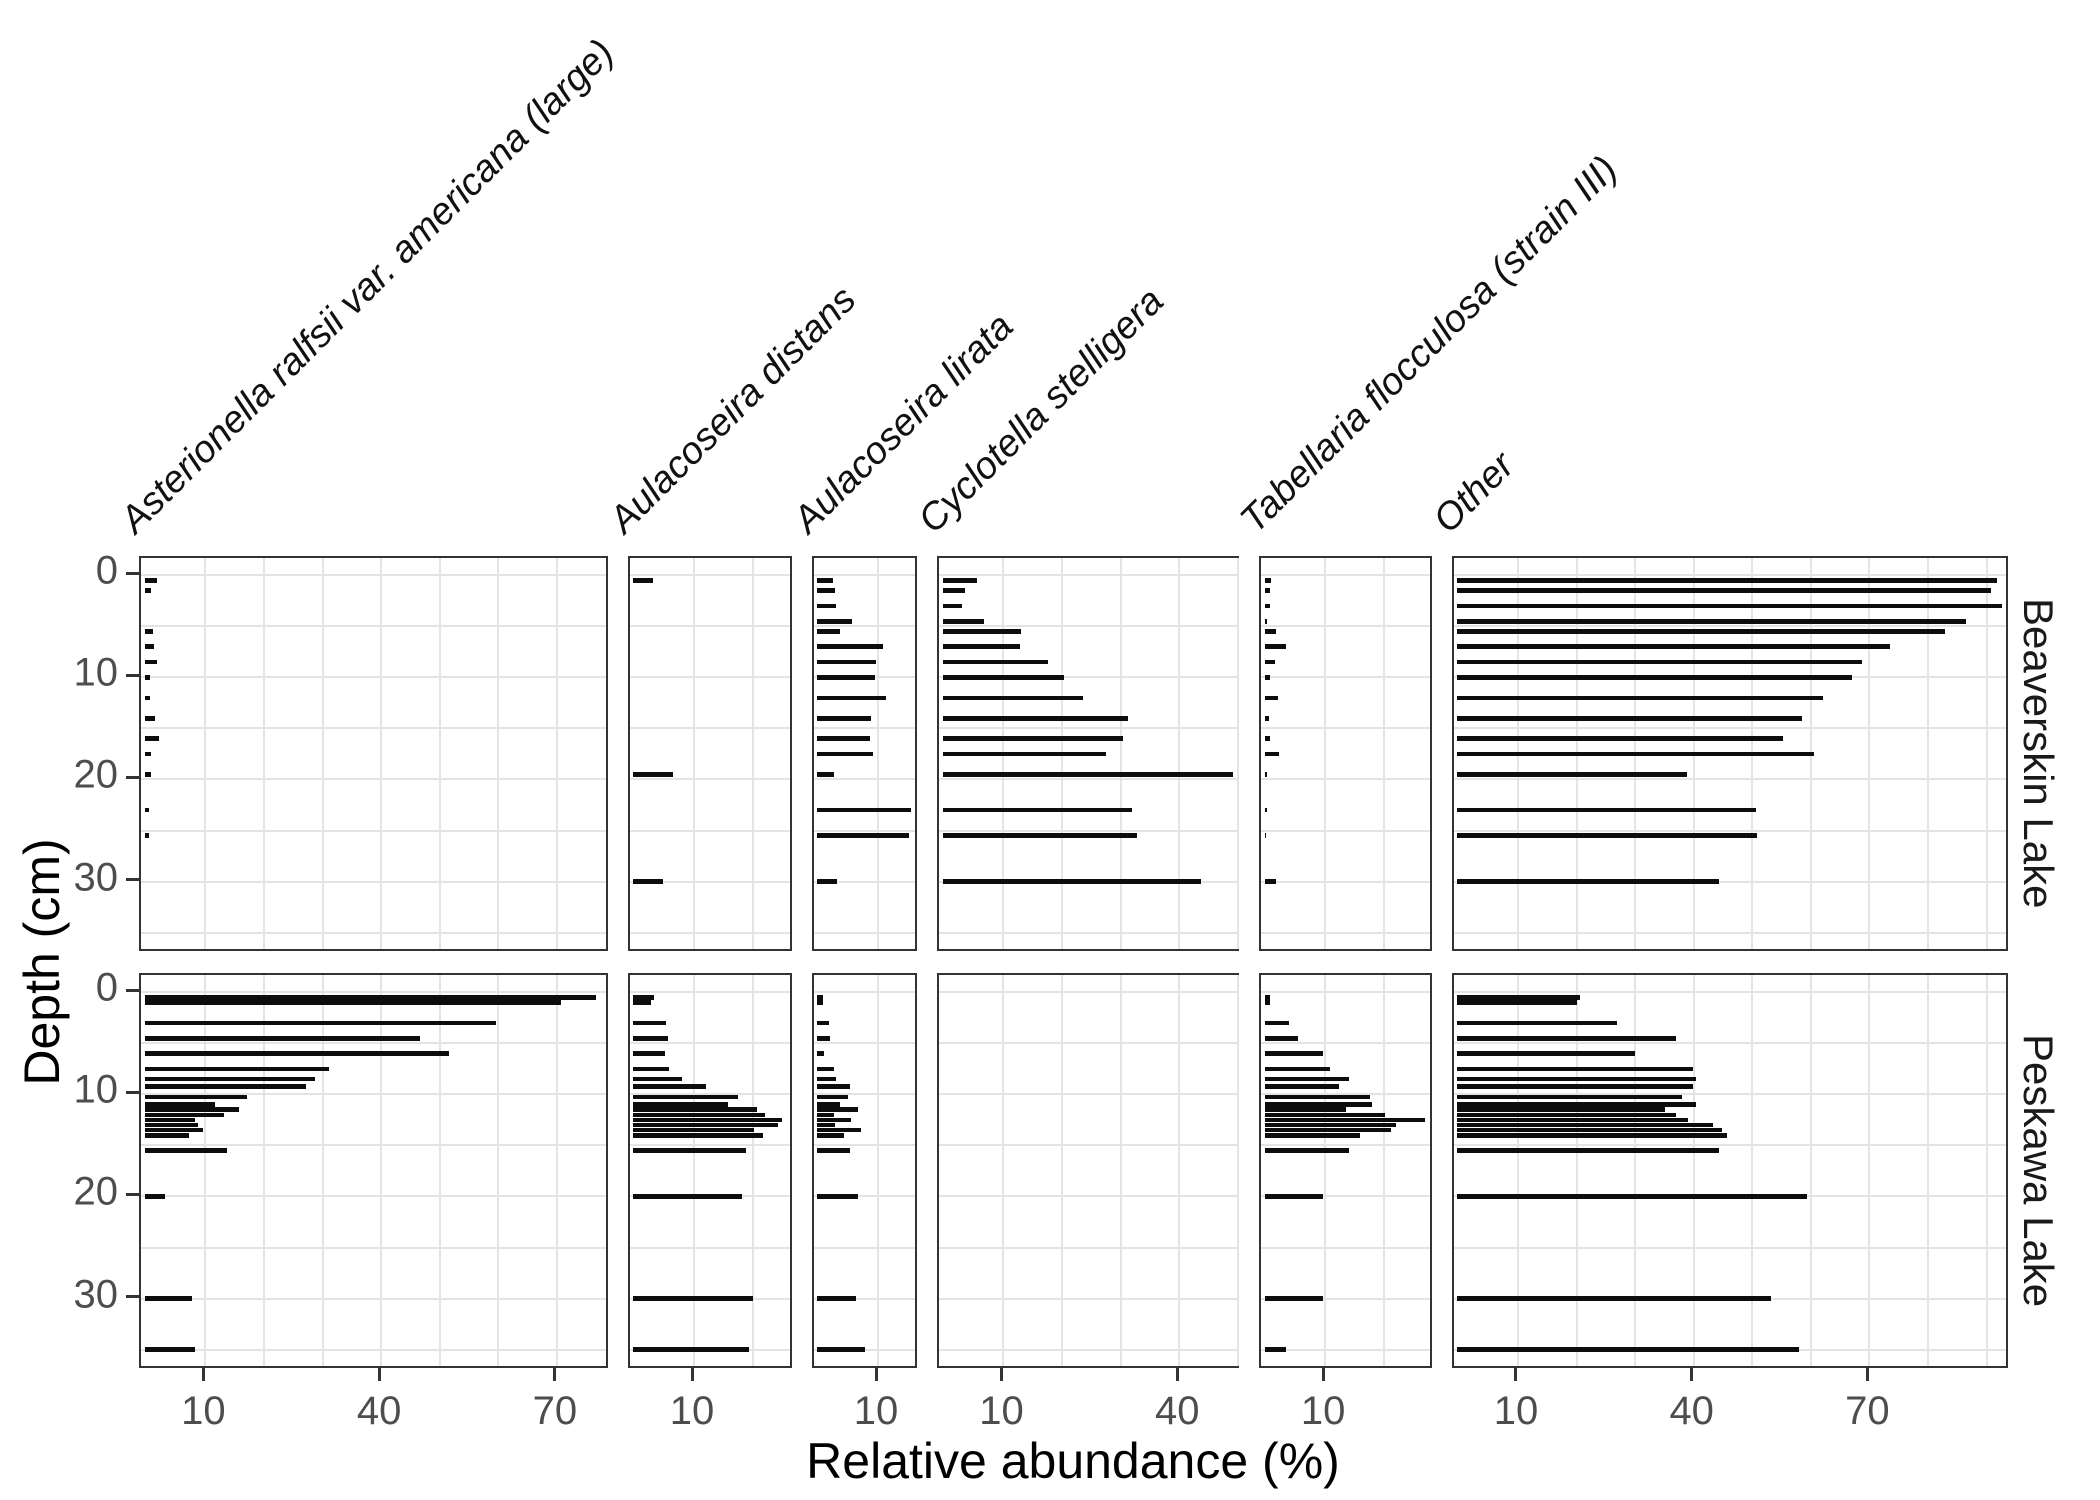  I want to click on bar-cyclotella-depth-25.5, so click(1039, 835).